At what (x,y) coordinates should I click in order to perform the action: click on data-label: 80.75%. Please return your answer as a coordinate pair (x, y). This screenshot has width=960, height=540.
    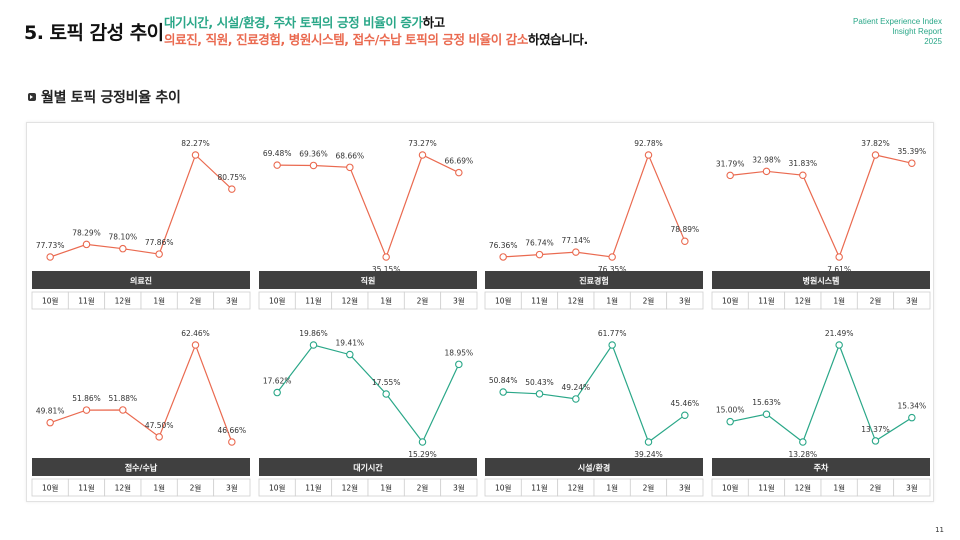
    Looking at the image, I should click on (232, 177).